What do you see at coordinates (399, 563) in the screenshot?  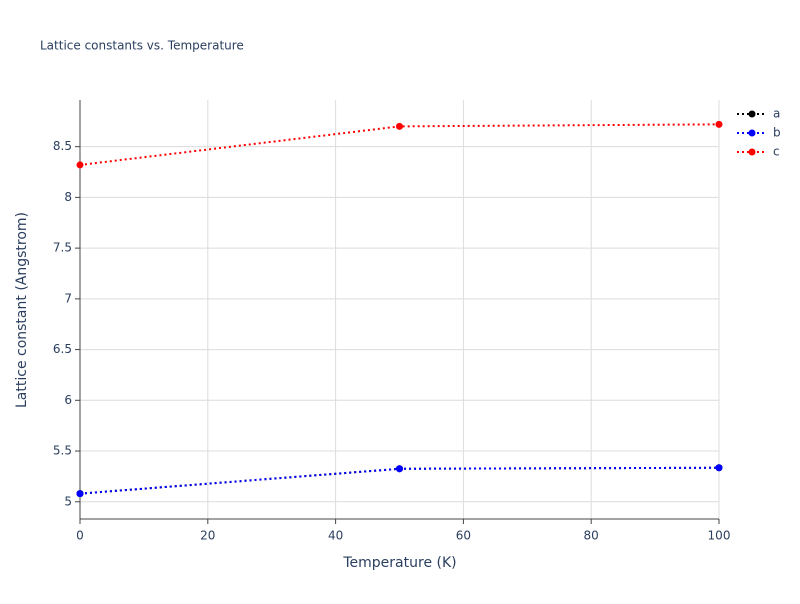 I see `x-axis-title: Temperature (K)` at bounding box center [399, 563].